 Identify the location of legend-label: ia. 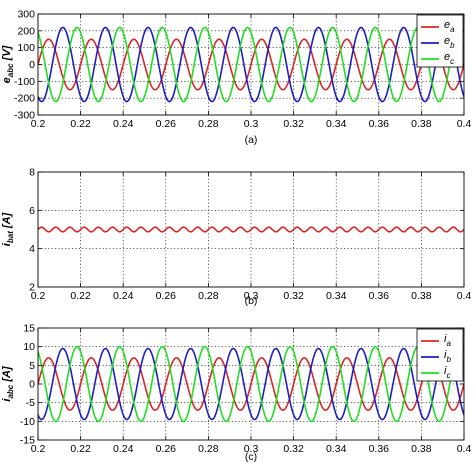
(447, 340).